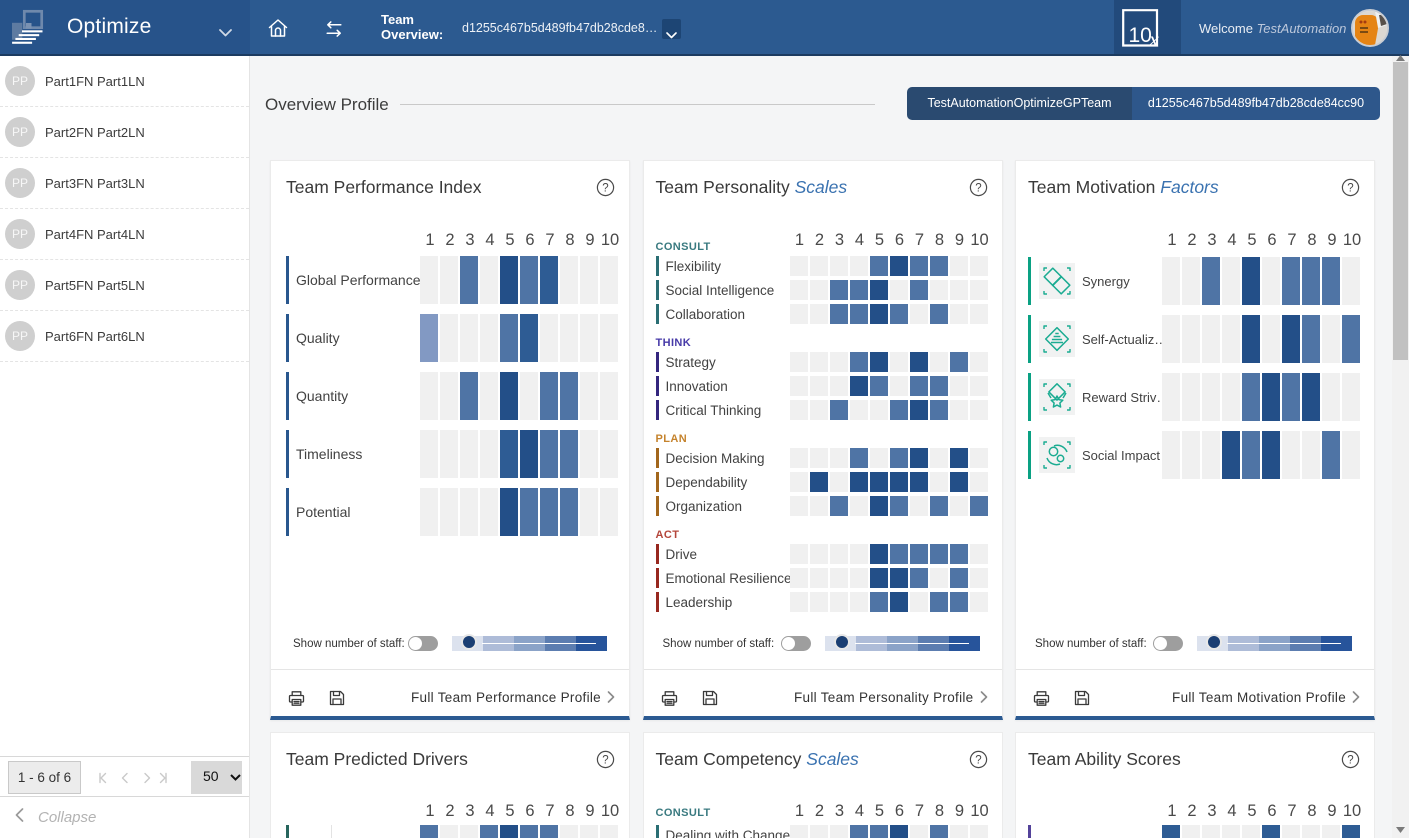 This screenshot has width=1409, height=838. Describe the element at coordinates (1153, 39) in the screenshot. I see `svg-text: x` at that location.